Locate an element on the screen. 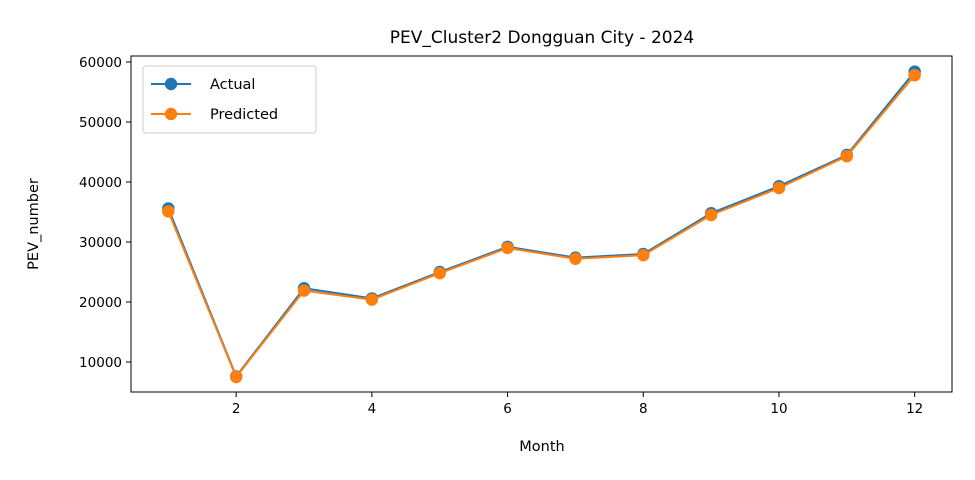 The image size is (975, 480). x-tick-label: 4 is located at coordinates (372, 409).